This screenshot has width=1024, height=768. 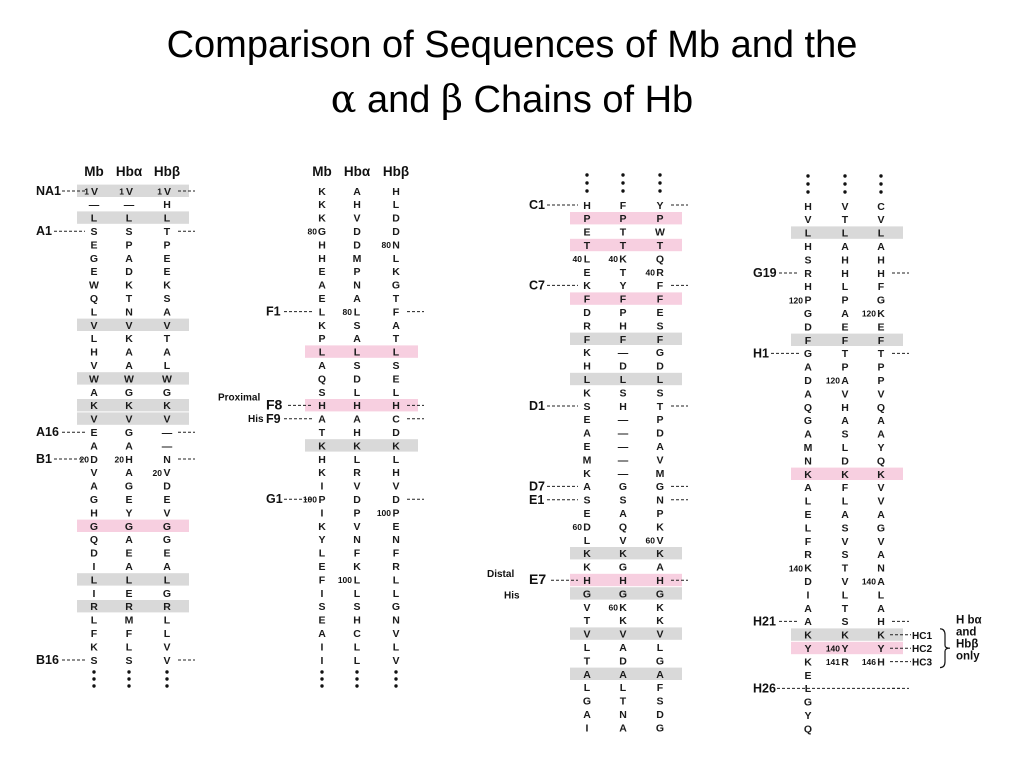 What do you see at coordinates (322, 513) in the screenshot?
I see `residue: I` at bounding box center [322, 513].